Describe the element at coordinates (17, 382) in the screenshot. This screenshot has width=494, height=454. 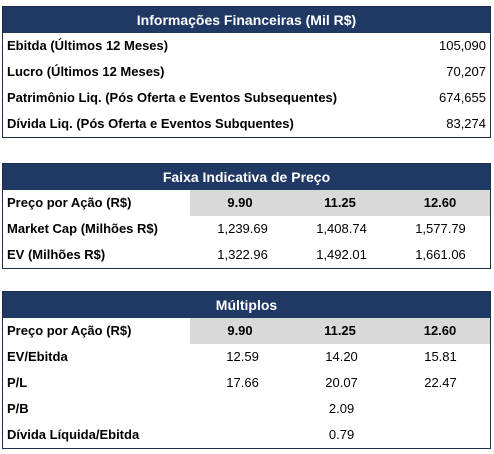
I see `row-label: P/L` at that location.